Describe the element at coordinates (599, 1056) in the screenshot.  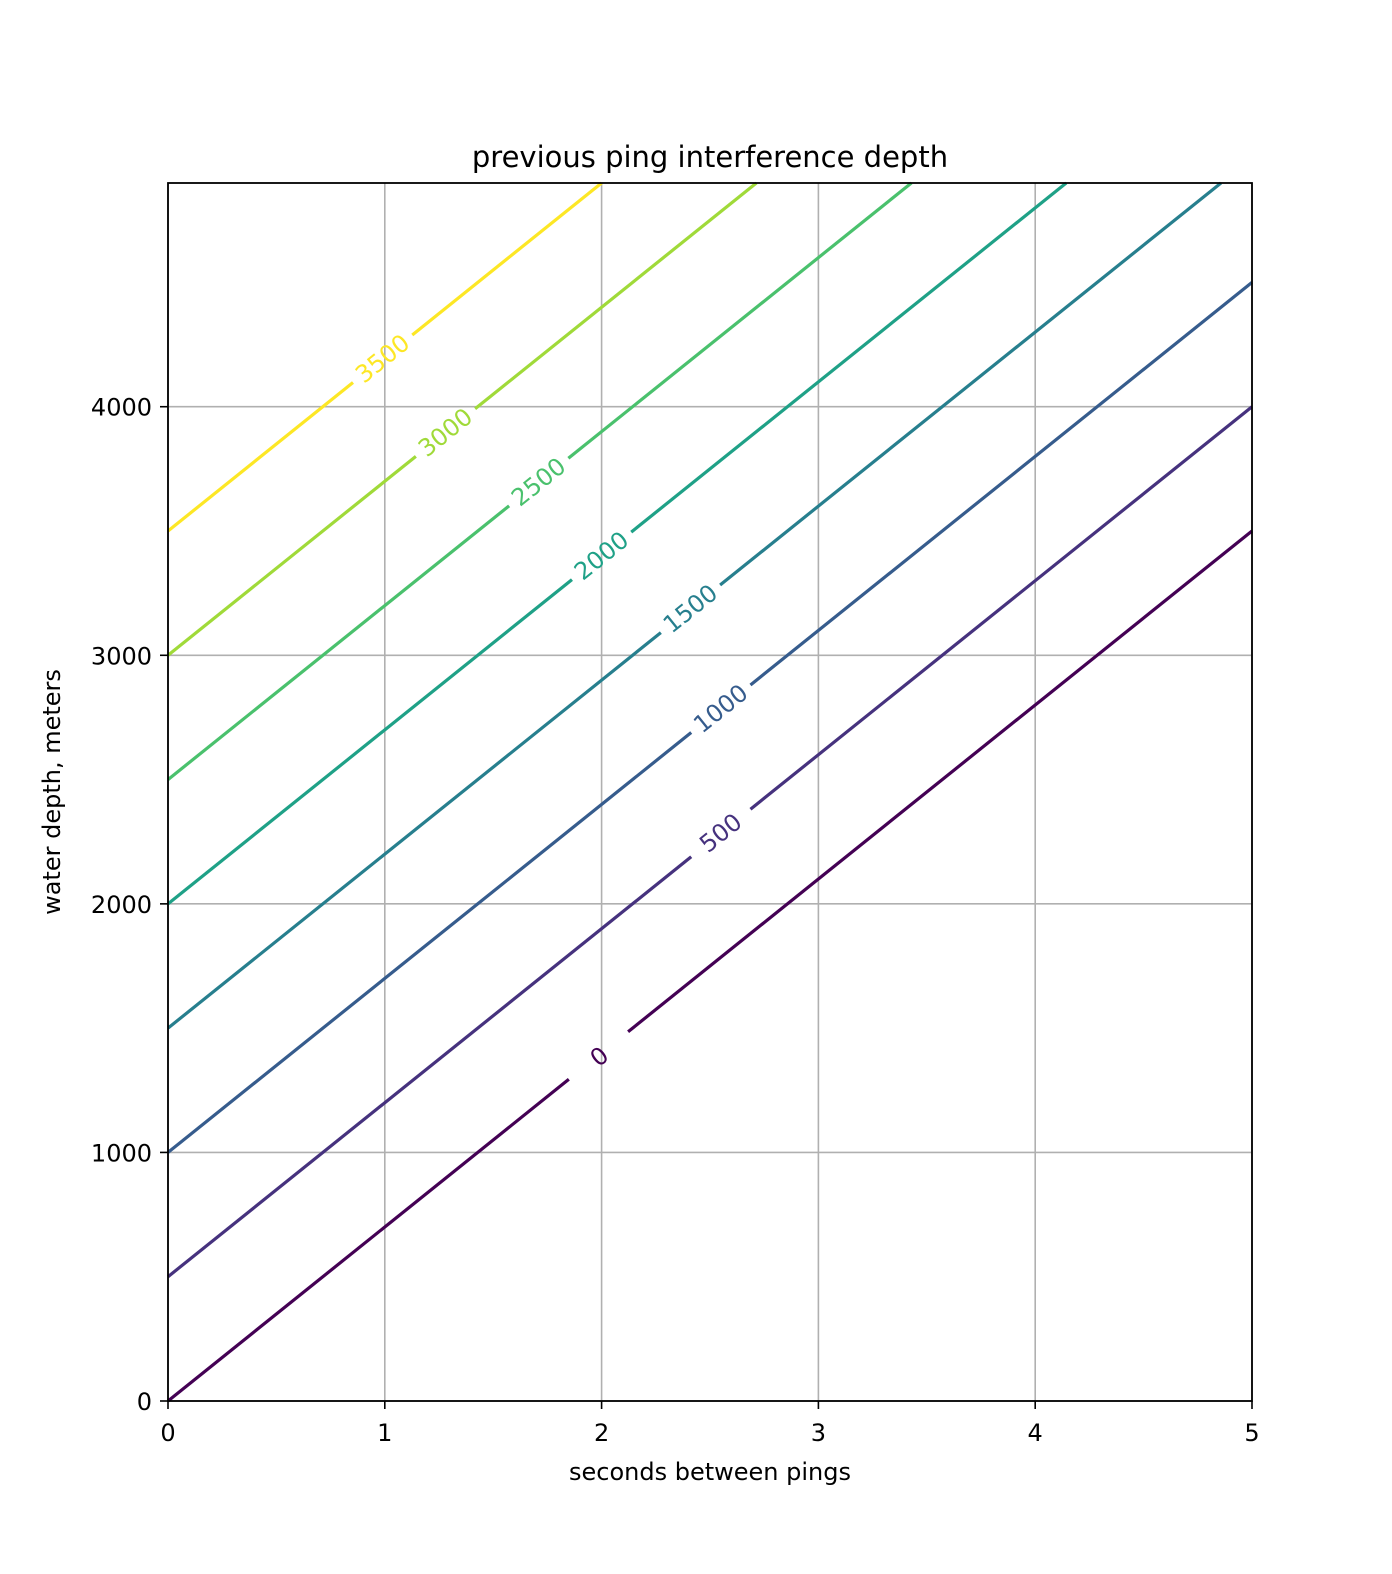
I see `contour-label-0: 0` at that location.